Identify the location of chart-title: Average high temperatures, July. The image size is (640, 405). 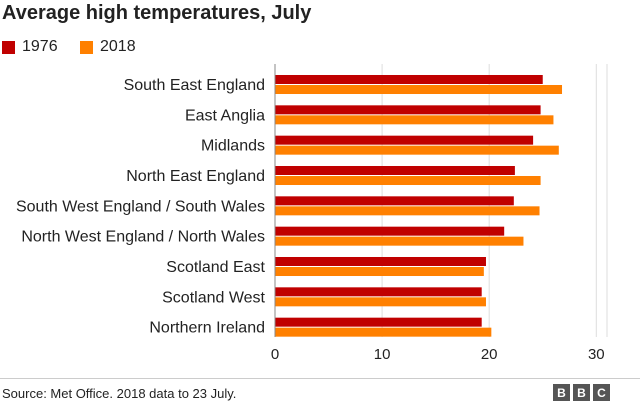
(157, 13).